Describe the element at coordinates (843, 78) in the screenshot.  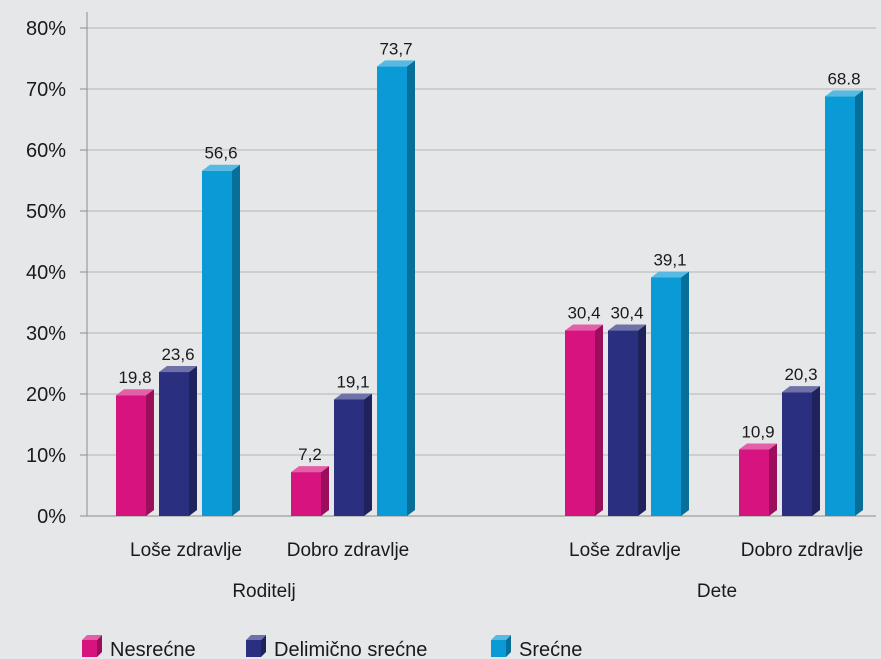
I see `data-label: 68.8` at that location.